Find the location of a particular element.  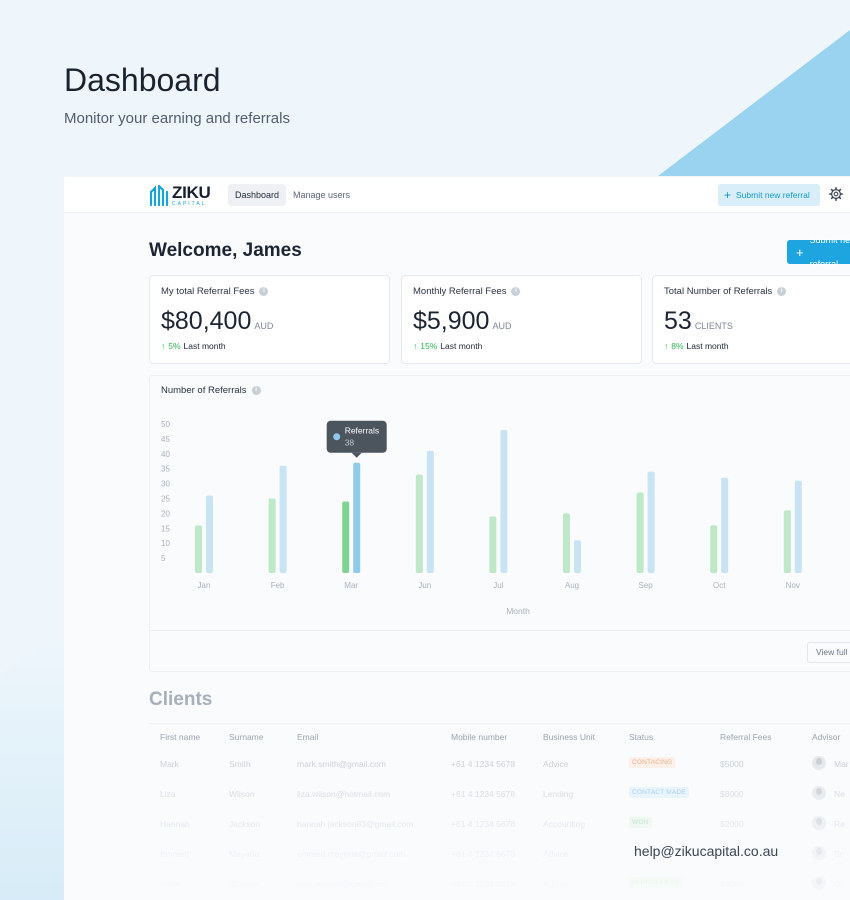

column-header: Email is located at coordinates (308, 737).